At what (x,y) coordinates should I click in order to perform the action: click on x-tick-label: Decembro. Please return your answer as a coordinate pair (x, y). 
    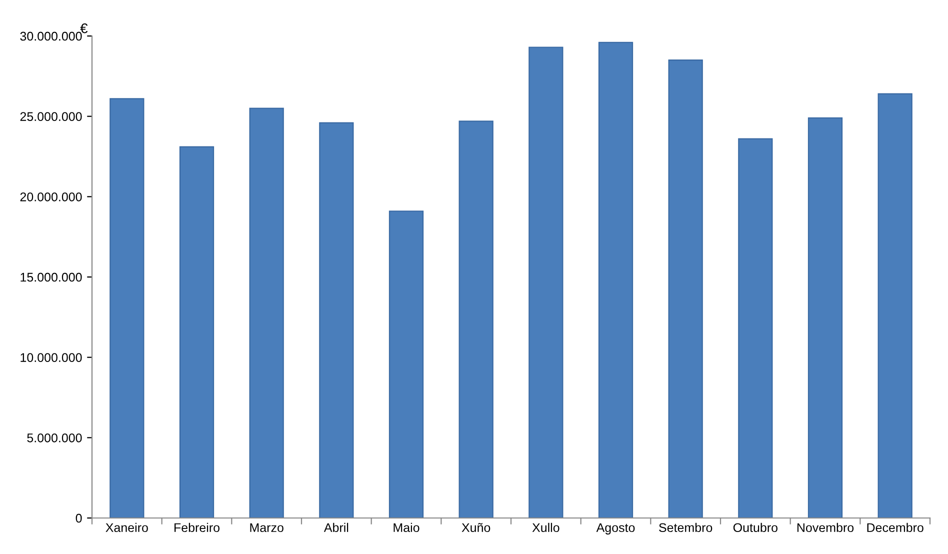
    Looking at the image, I should click on (895, 527).